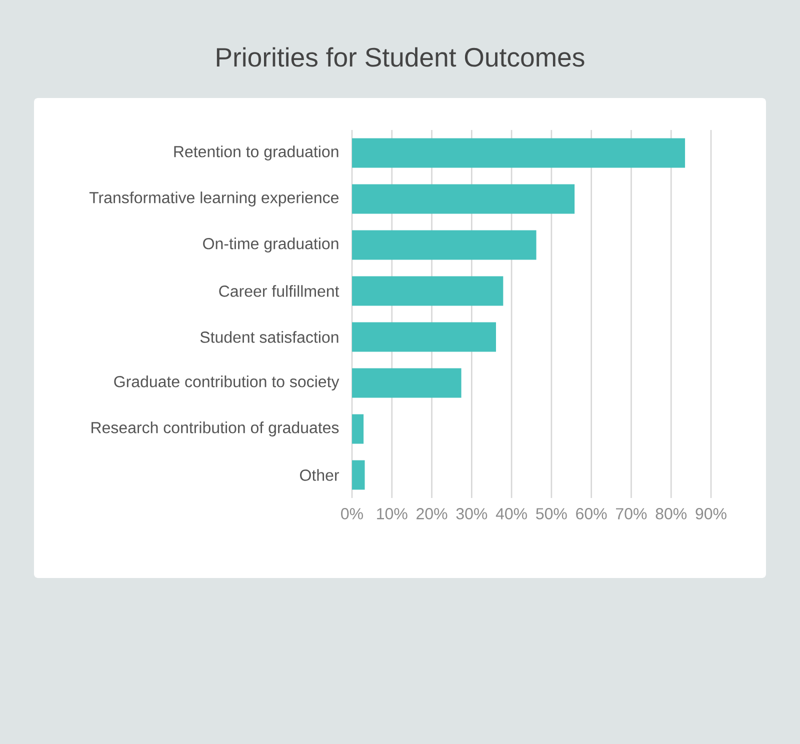 The height and width of the screenshot is (744, 800). What do you see at coordinates (227, 383) in the screenshot?
I see `y-tick-label: Graduate contribution to society` at bounding box center [227, 383].